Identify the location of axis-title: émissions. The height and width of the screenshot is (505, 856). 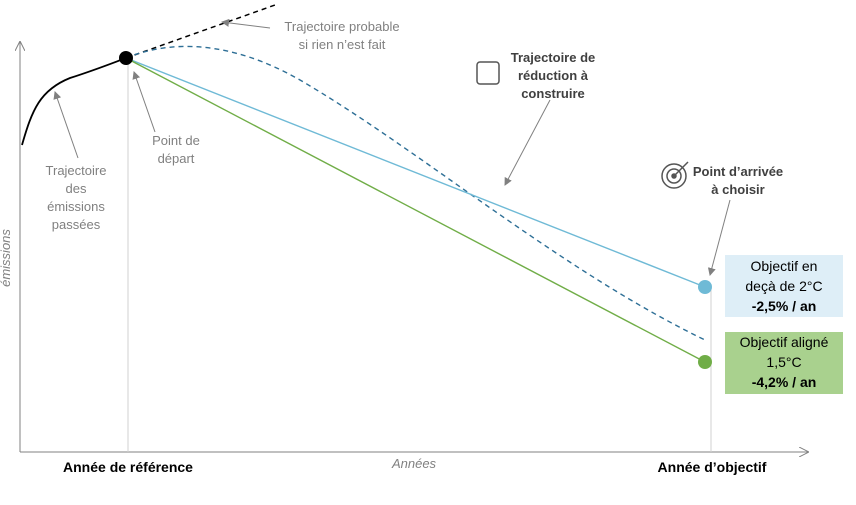
(6, 258).